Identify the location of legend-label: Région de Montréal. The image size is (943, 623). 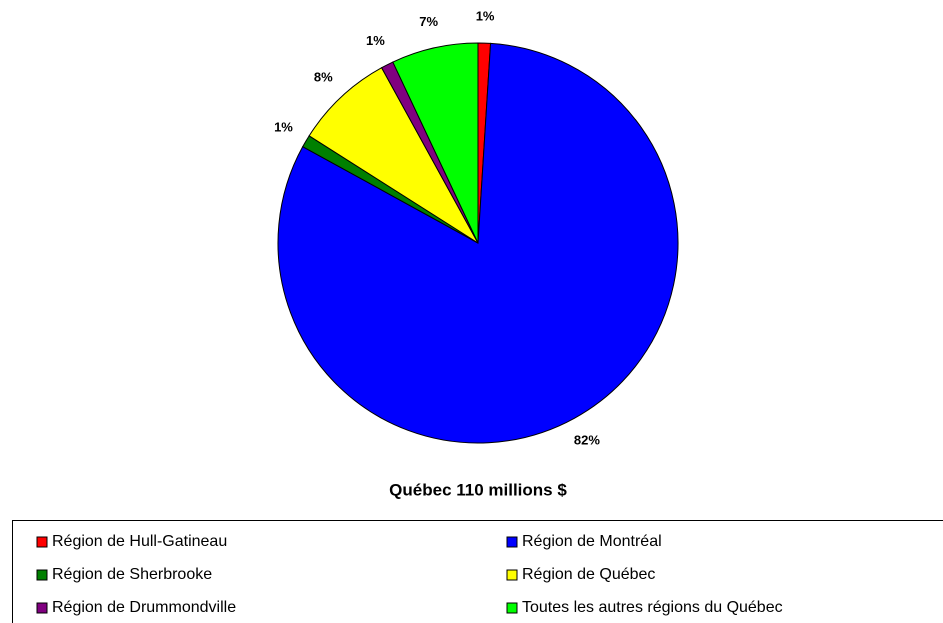
(592, 541).